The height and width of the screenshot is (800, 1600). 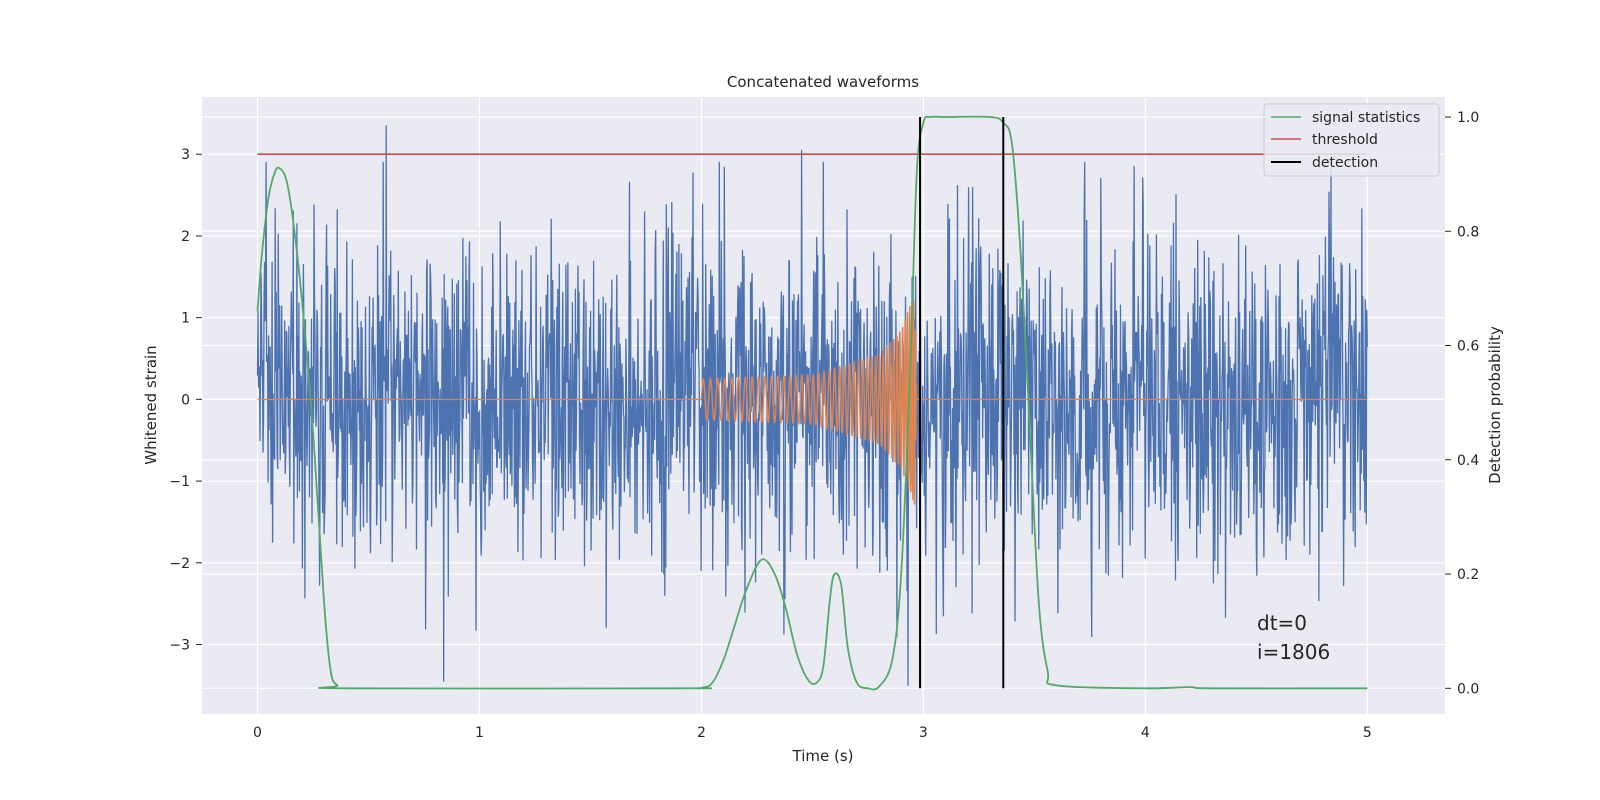 I want to click on x-tick-label: 2, so click(x=701, y=733).